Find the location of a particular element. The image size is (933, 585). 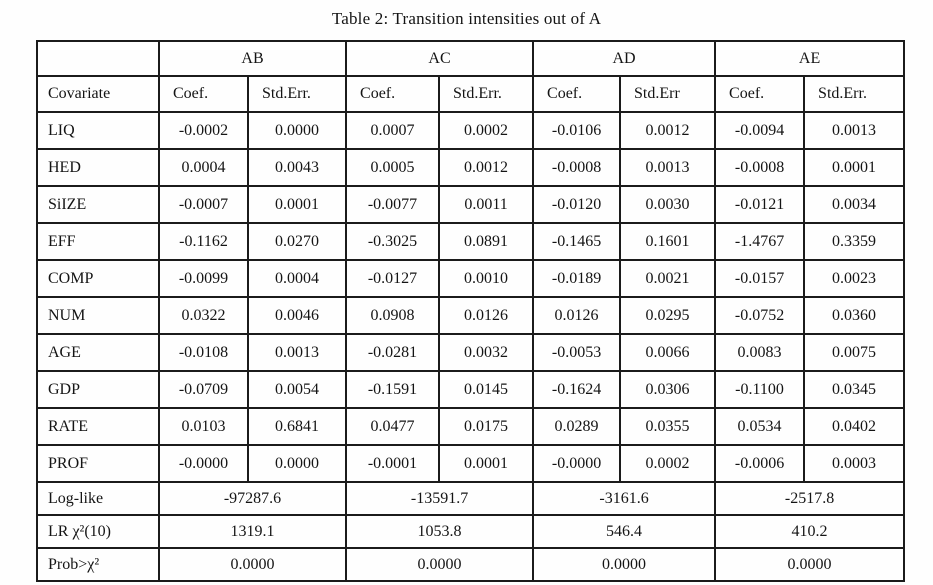

summary-row-lr-chi2: LR χ²(10) 1319.1 1053.8 546.4 410.2 is located at coordinates (471, 531).